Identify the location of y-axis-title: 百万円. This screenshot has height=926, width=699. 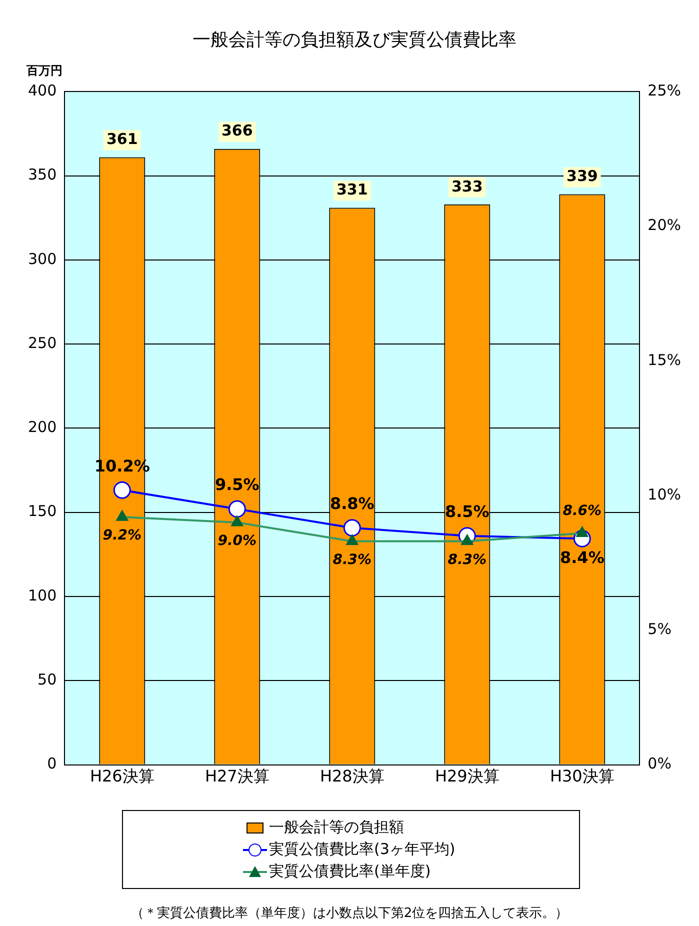
(44, 71).